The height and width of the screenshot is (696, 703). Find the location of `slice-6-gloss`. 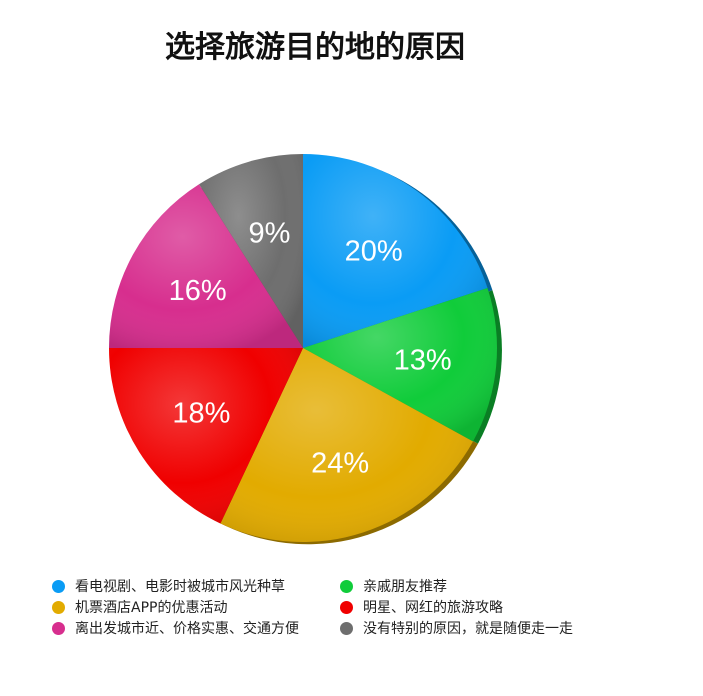

slice-6-gloss is located at coordinates (251, 251).